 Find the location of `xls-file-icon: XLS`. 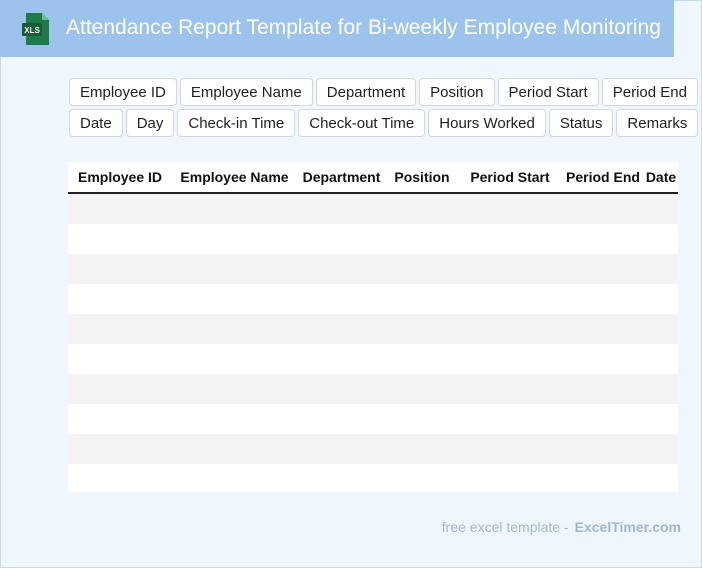

xls-file-icon: XLS is located at coordinates (35, 29).